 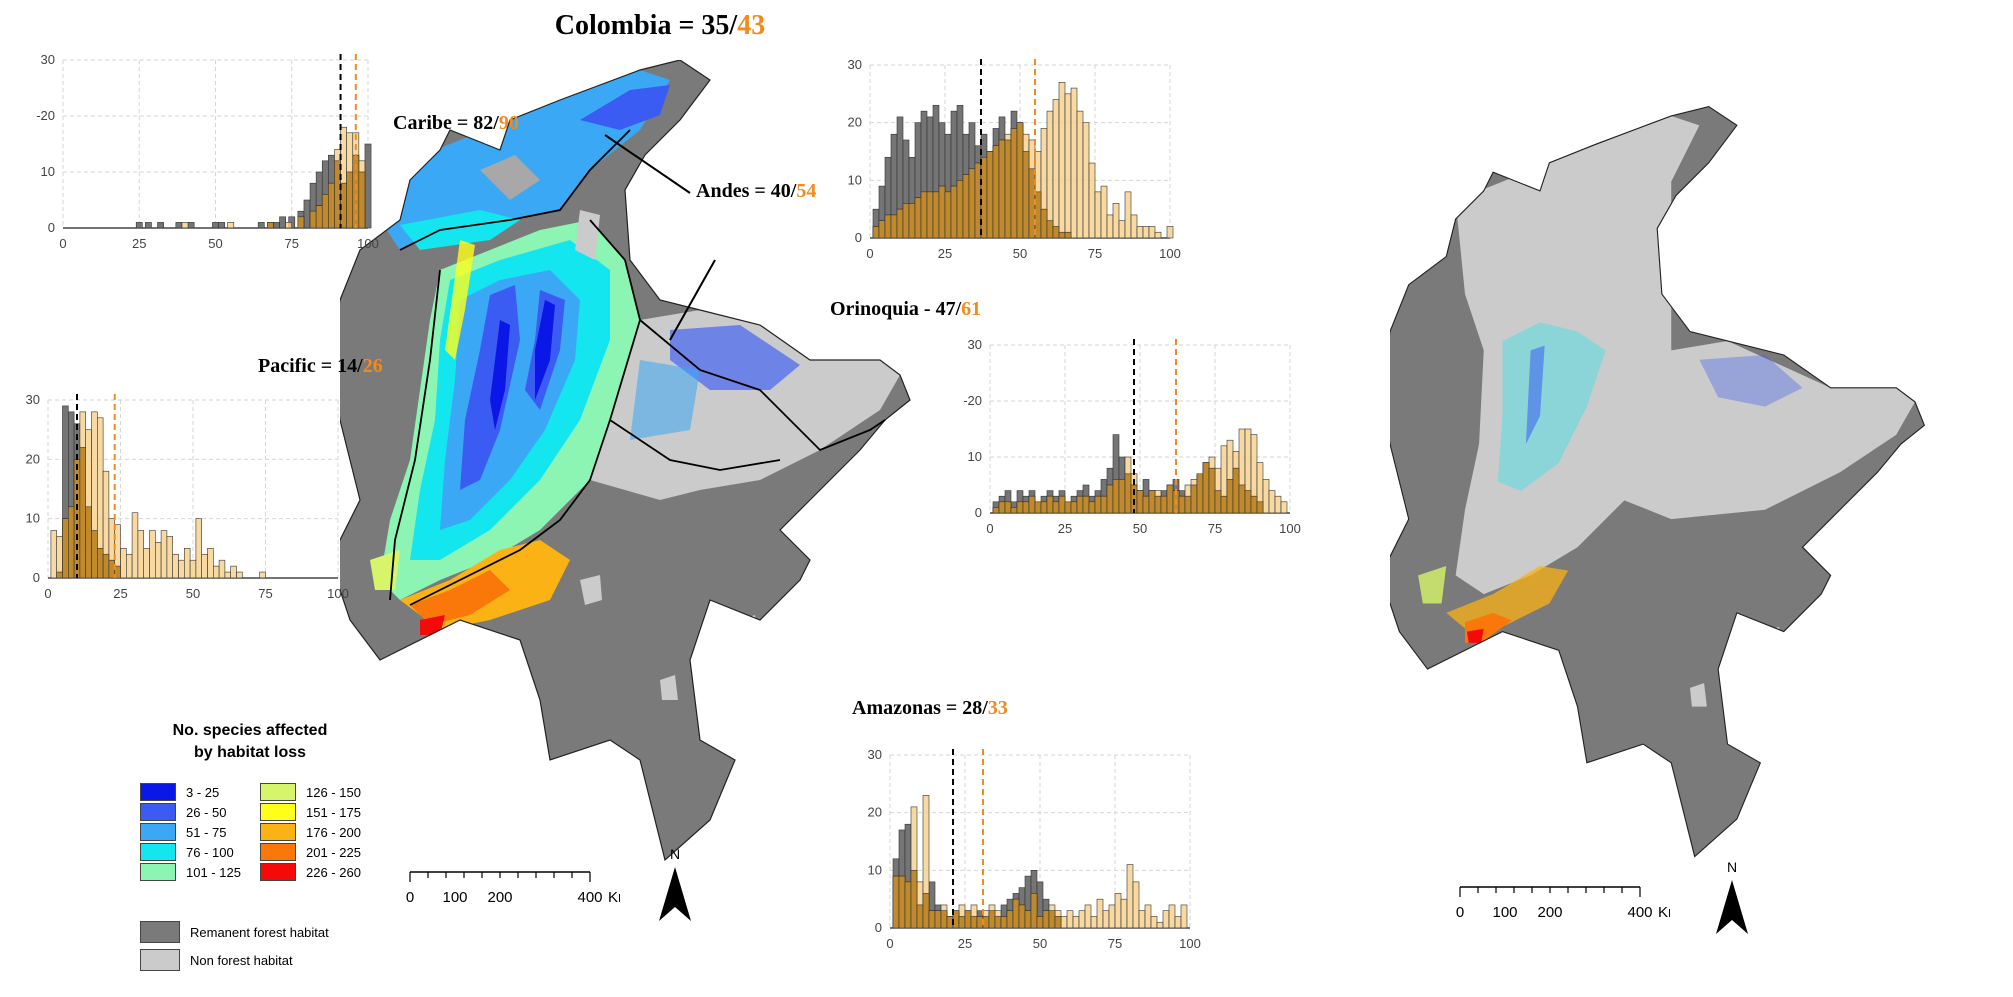 What do you see at coordinates (906, 309) in the screenshot?
I see `orinoquia-label: Orinoquia - 47/61` at bounding box center [906, 309].